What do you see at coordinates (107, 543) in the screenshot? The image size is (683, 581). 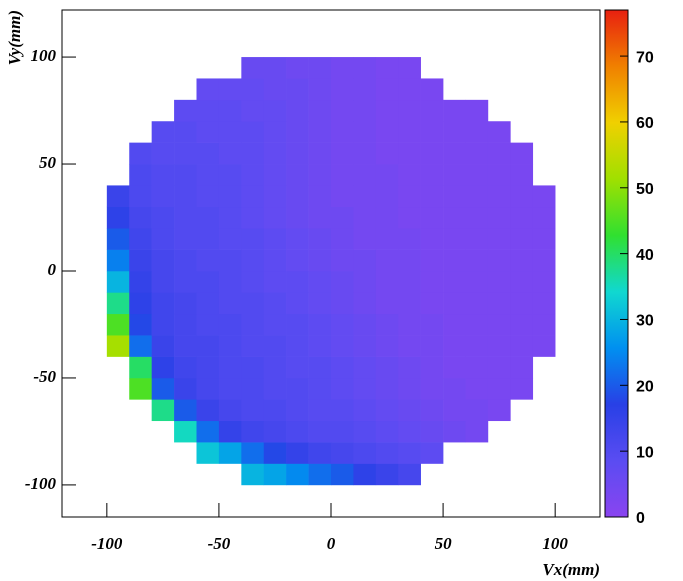 I see `x-tick-label: -100` at bounding box center [107, 543].